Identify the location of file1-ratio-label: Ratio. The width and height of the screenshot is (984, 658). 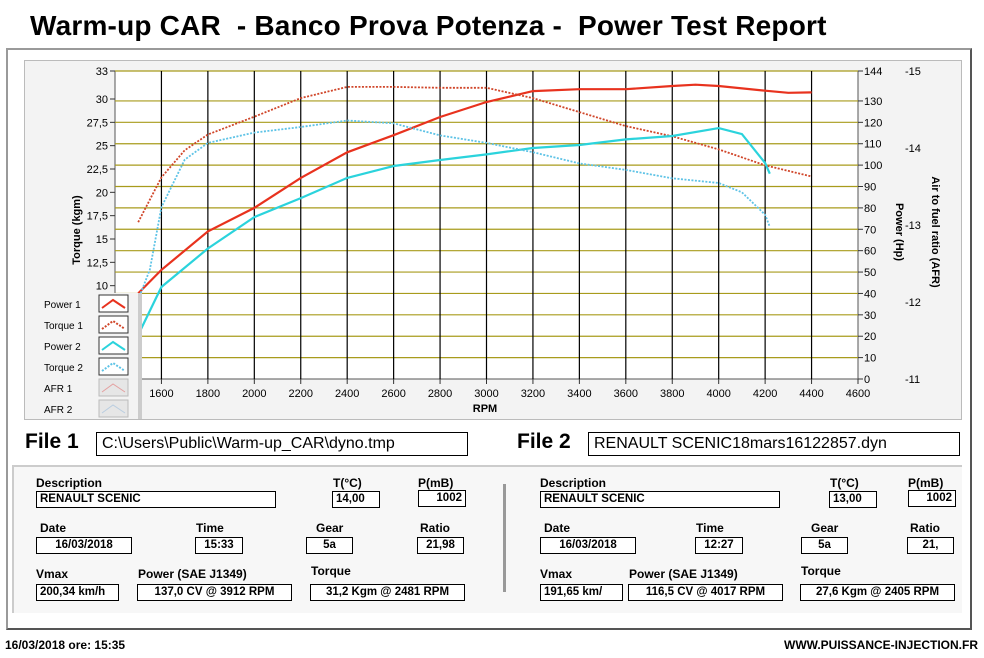
(435, 528).